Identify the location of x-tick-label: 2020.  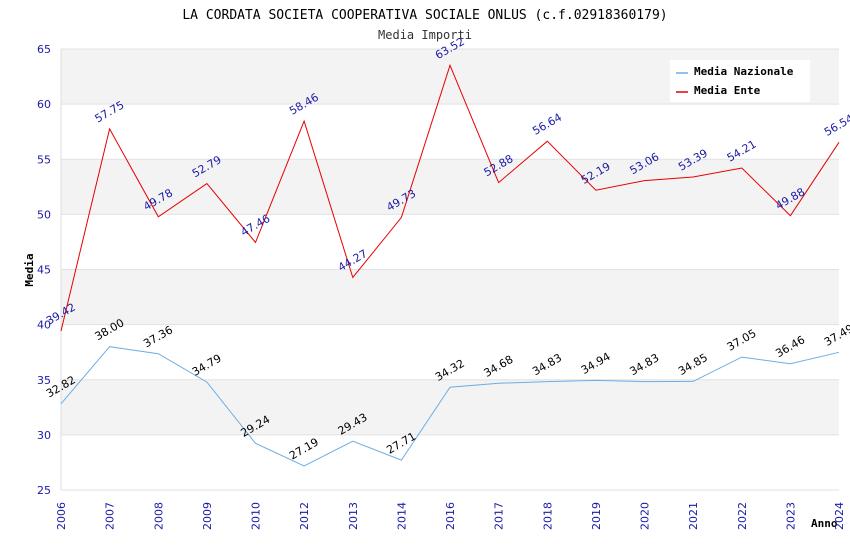
(645, 516).